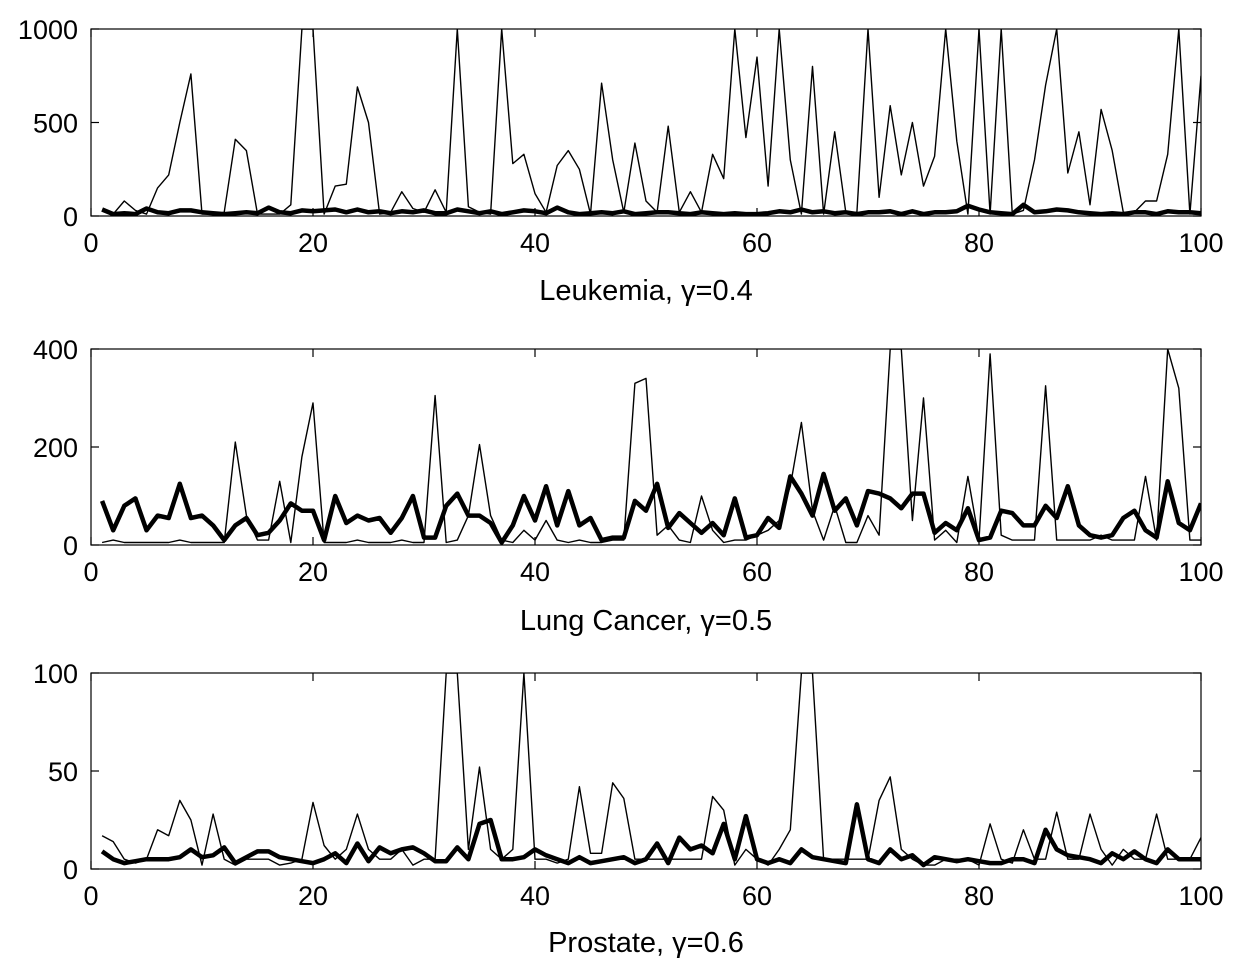  I want to click on x-axis-label: Leukemia, γ=0.4, so click(646, 291).